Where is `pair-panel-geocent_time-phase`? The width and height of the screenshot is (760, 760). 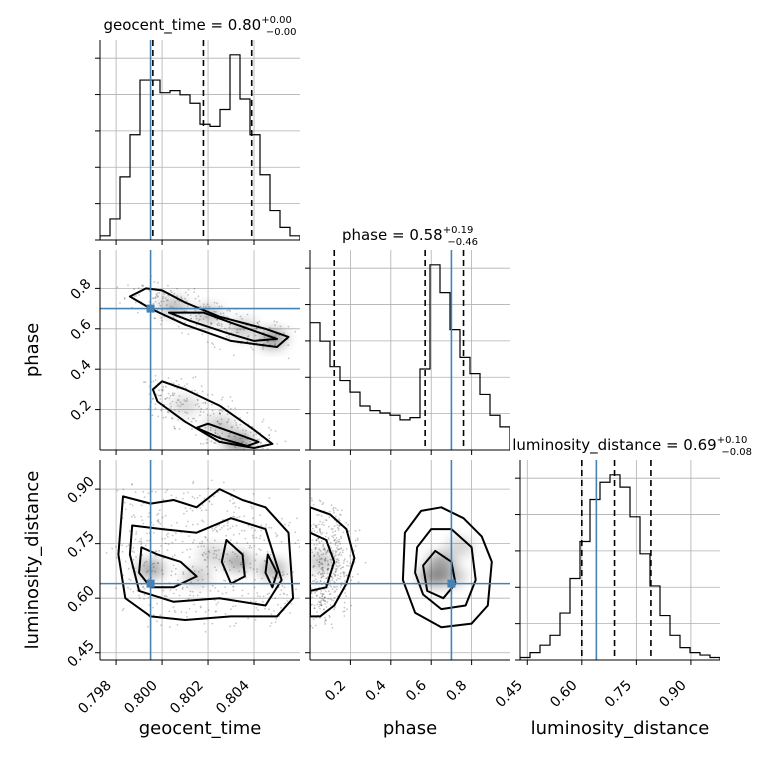 pair-panel-geocent_time-phase is located at coordinates (201, 353).